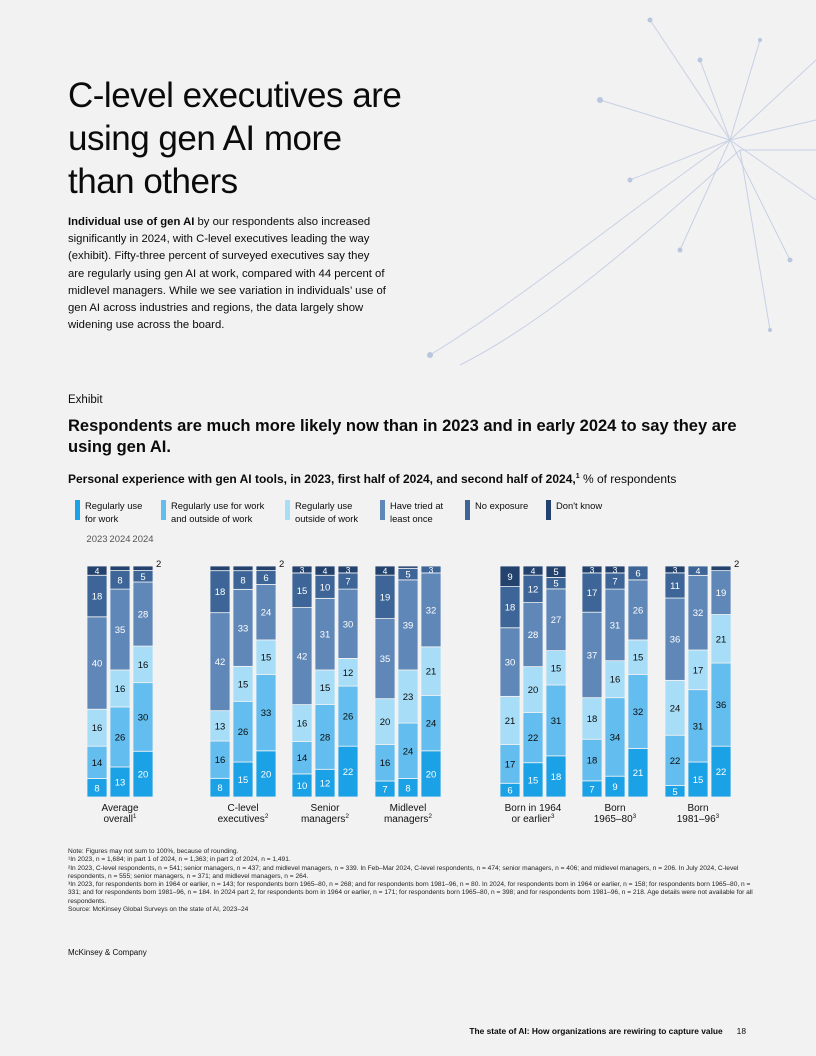  Describe the element at coordinates (385, 722) in the screenshot. I see `data-label: 20` at that location.